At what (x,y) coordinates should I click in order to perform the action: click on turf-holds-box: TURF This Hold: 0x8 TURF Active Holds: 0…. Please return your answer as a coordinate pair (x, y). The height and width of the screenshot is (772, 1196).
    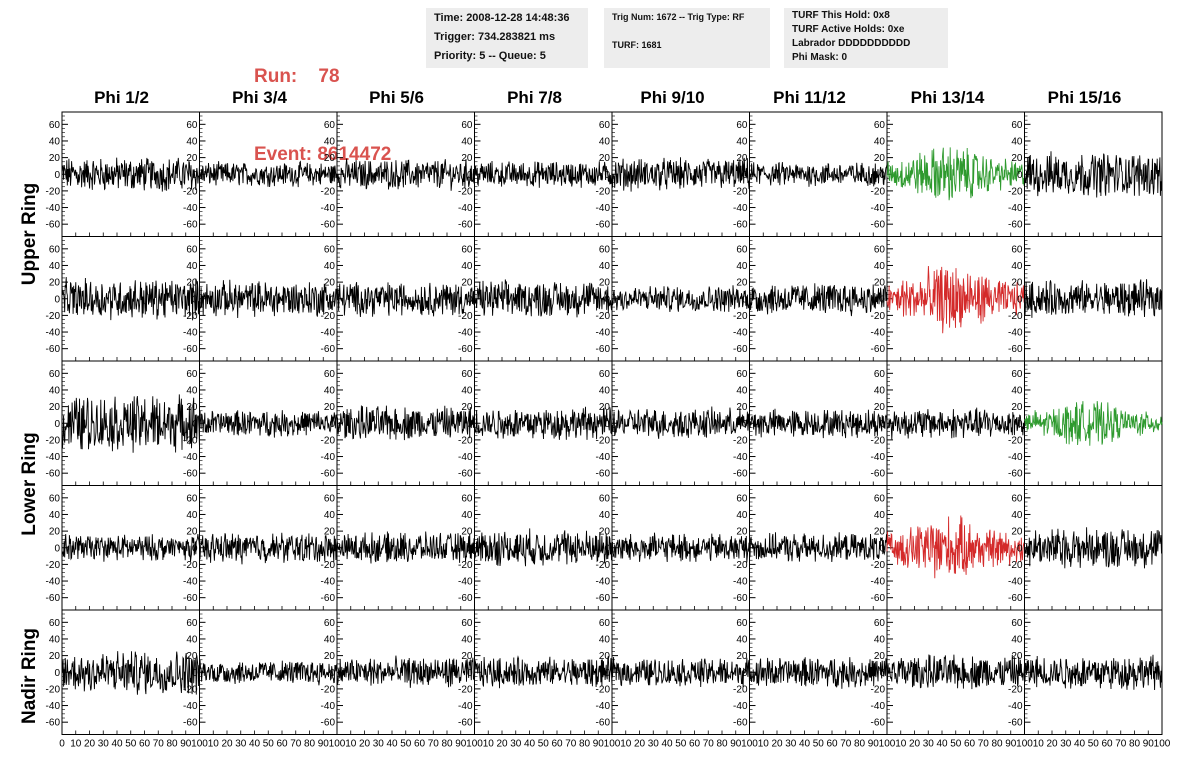
    Looking at the image, I should click on (866, 38).